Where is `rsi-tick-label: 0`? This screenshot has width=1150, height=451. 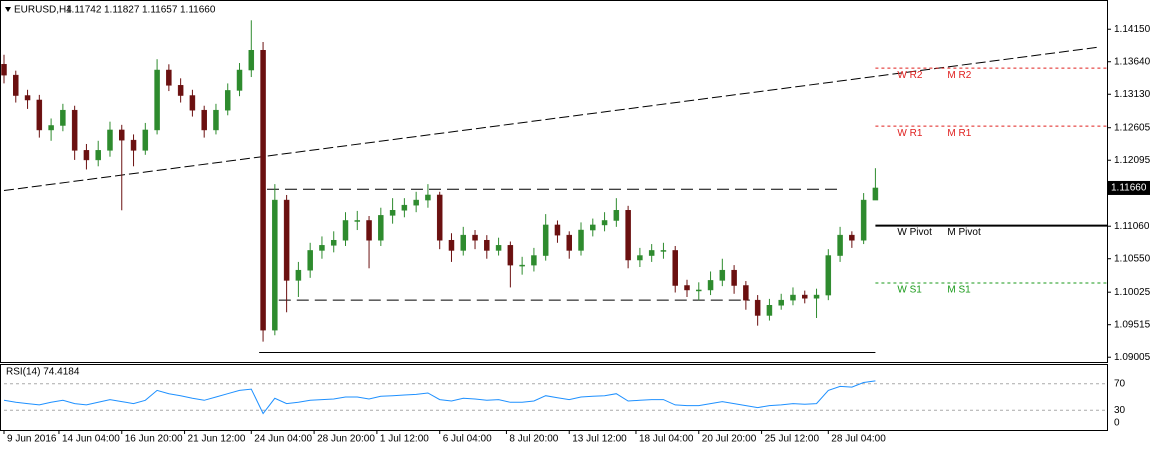
rsi-tick-label: 0 is located at coordinates (1117, 423).